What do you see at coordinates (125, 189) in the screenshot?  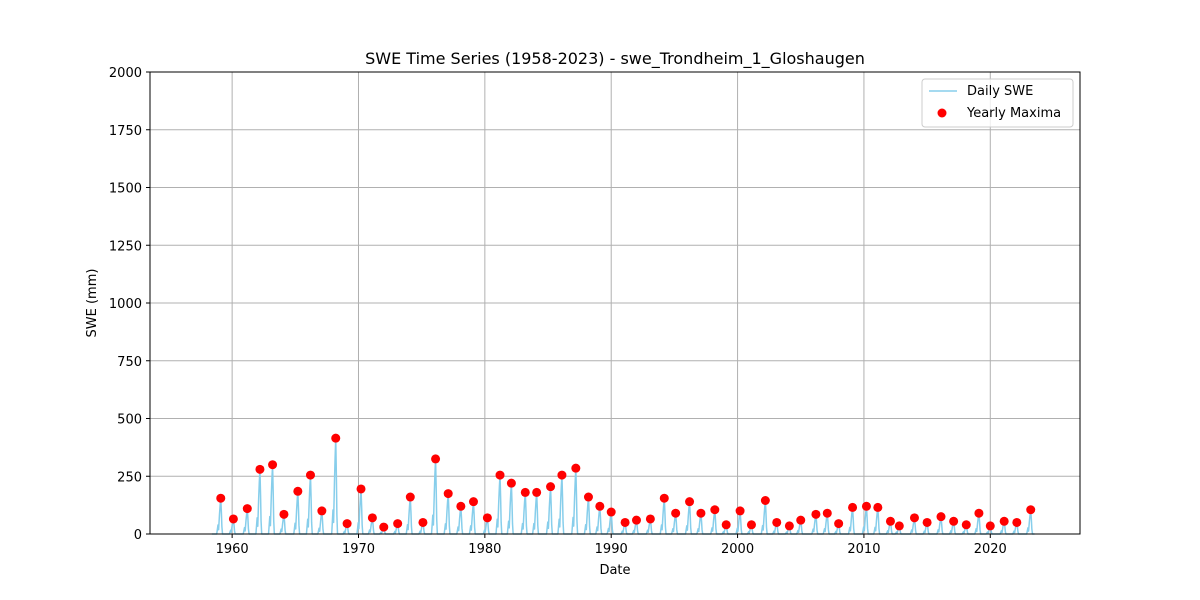 I see `y-tick-label: 1500` at bounding box center [125, 189].